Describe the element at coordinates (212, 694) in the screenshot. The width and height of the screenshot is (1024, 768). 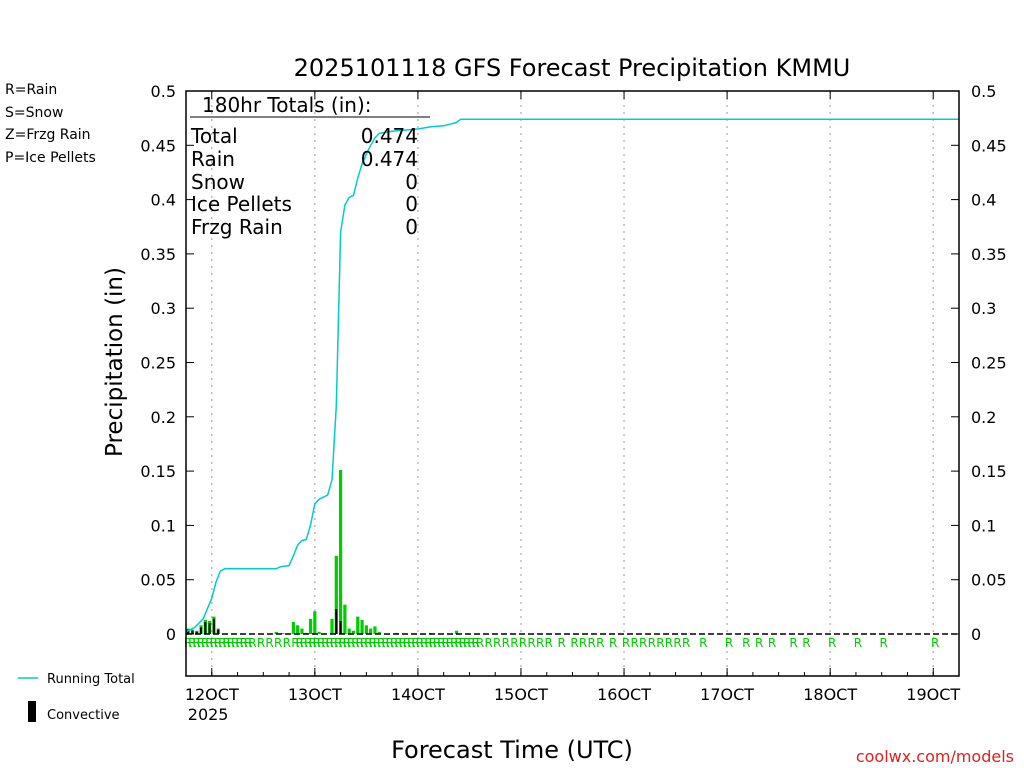
I see `x-tick-label: 12OCT` at that location.